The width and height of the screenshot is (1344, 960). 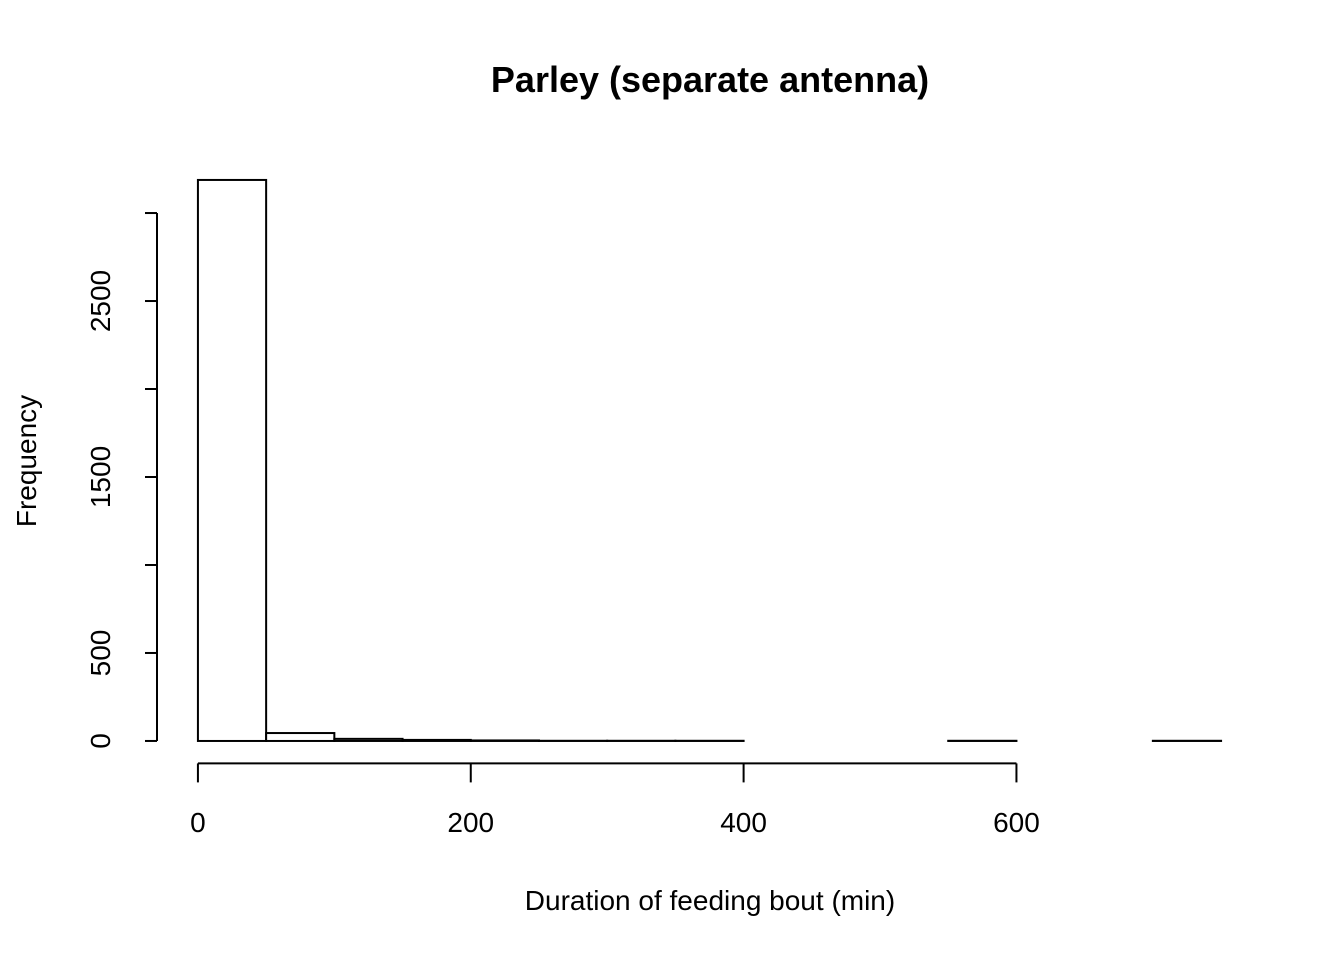 I want to click on x-tick-label: 0, so click(x=198, y=822).